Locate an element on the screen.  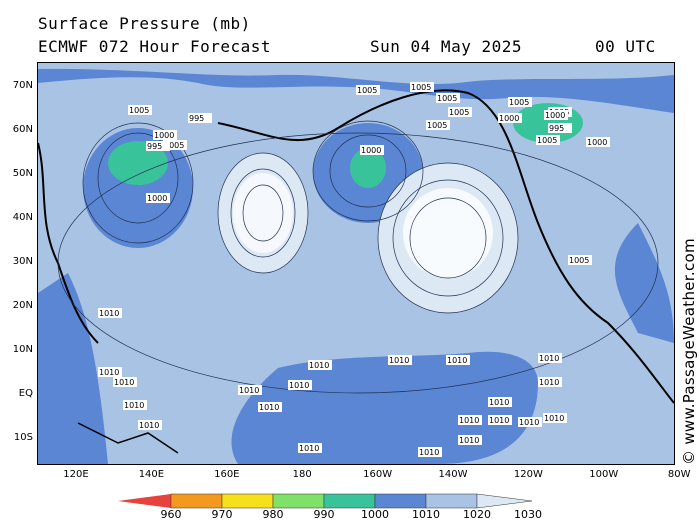
maritime-continent-low is located at coordinates (73, 368).